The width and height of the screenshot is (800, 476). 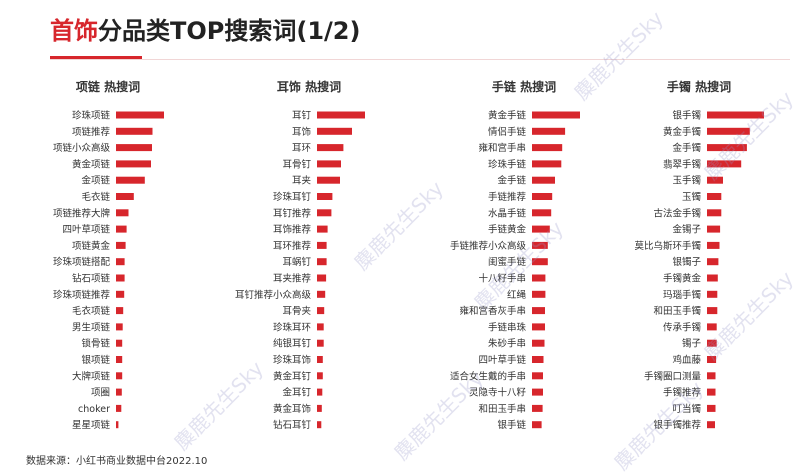 I want to click on category-label: 适合女生戴的手串, so click(x=488, y=376).